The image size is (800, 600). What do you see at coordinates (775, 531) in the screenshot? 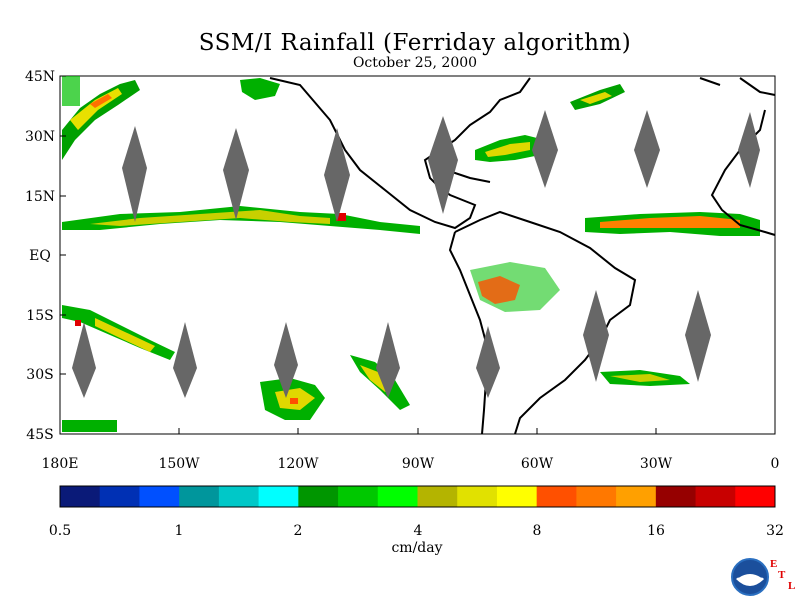
I see `colorbar-tick-label: 32` at bounding box center [775, 531].